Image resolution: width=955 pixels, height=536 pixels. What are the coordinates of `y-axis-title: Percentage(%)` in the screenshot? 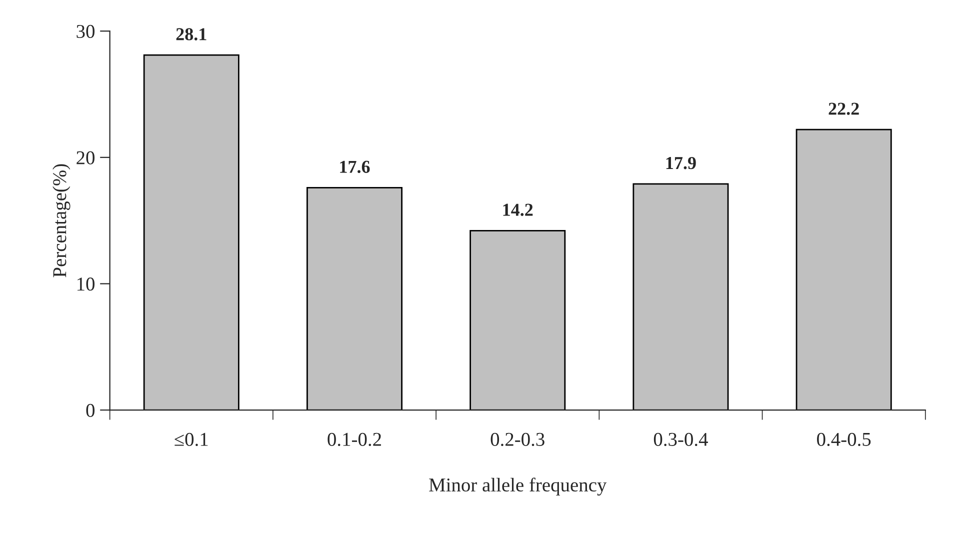 It's located at (61, 221).